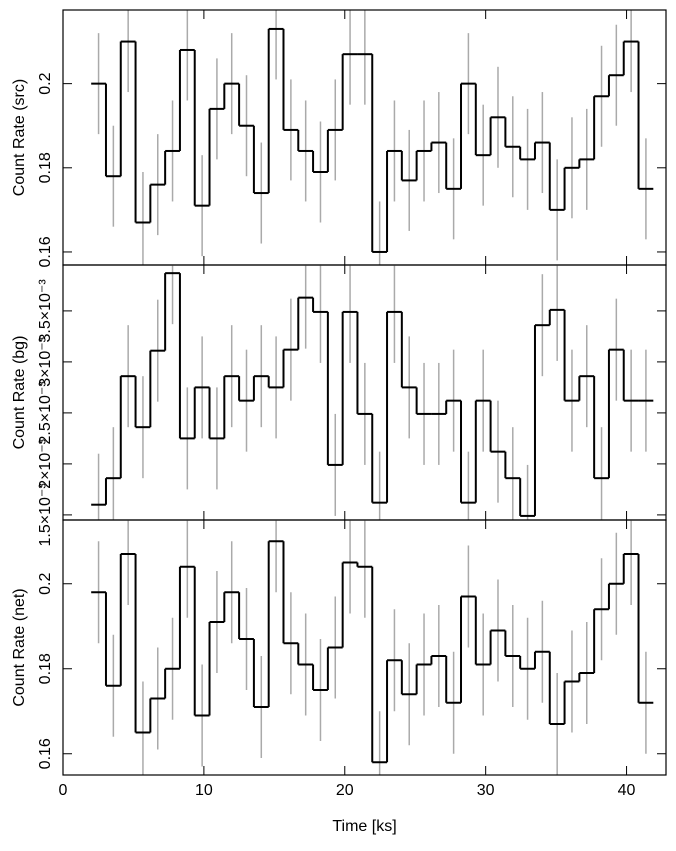  Describe the element at coordinates (204, 790) in the screenshot. I see `x-tick-label: 10` at that location.